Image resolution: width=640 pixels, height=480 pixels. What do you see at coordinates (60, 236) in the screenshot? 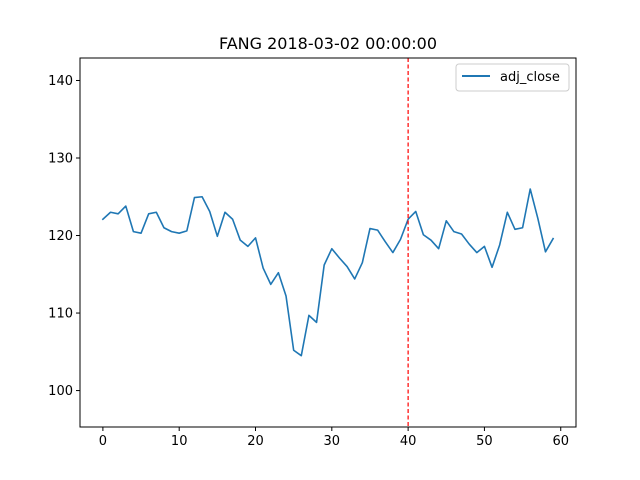
I see `y-tick-label: 120` at bounding box center [60, 236].